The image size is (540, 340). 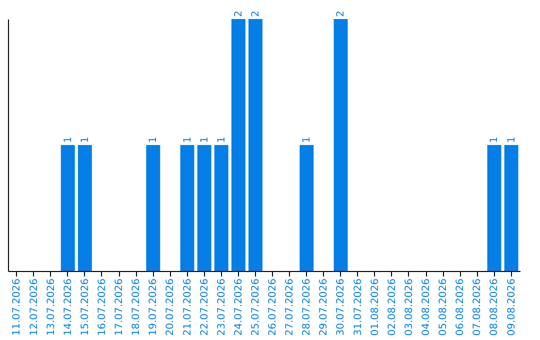 I want to click on x-tick-label: 25.07.2026, so click(x=256, y=307).